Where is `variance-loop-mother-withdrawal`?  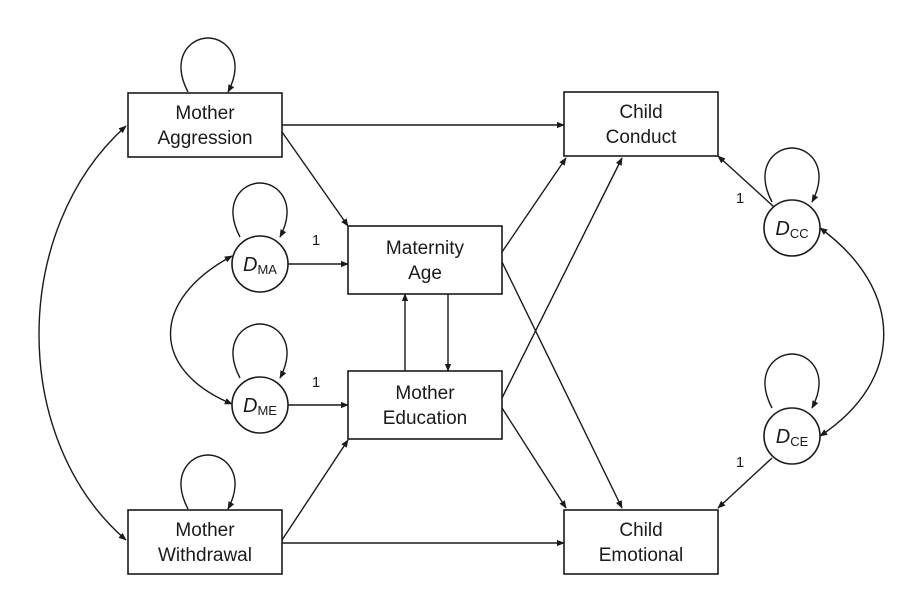 variance-loop-mother-withdrawal is located at coordinates (208, 482).